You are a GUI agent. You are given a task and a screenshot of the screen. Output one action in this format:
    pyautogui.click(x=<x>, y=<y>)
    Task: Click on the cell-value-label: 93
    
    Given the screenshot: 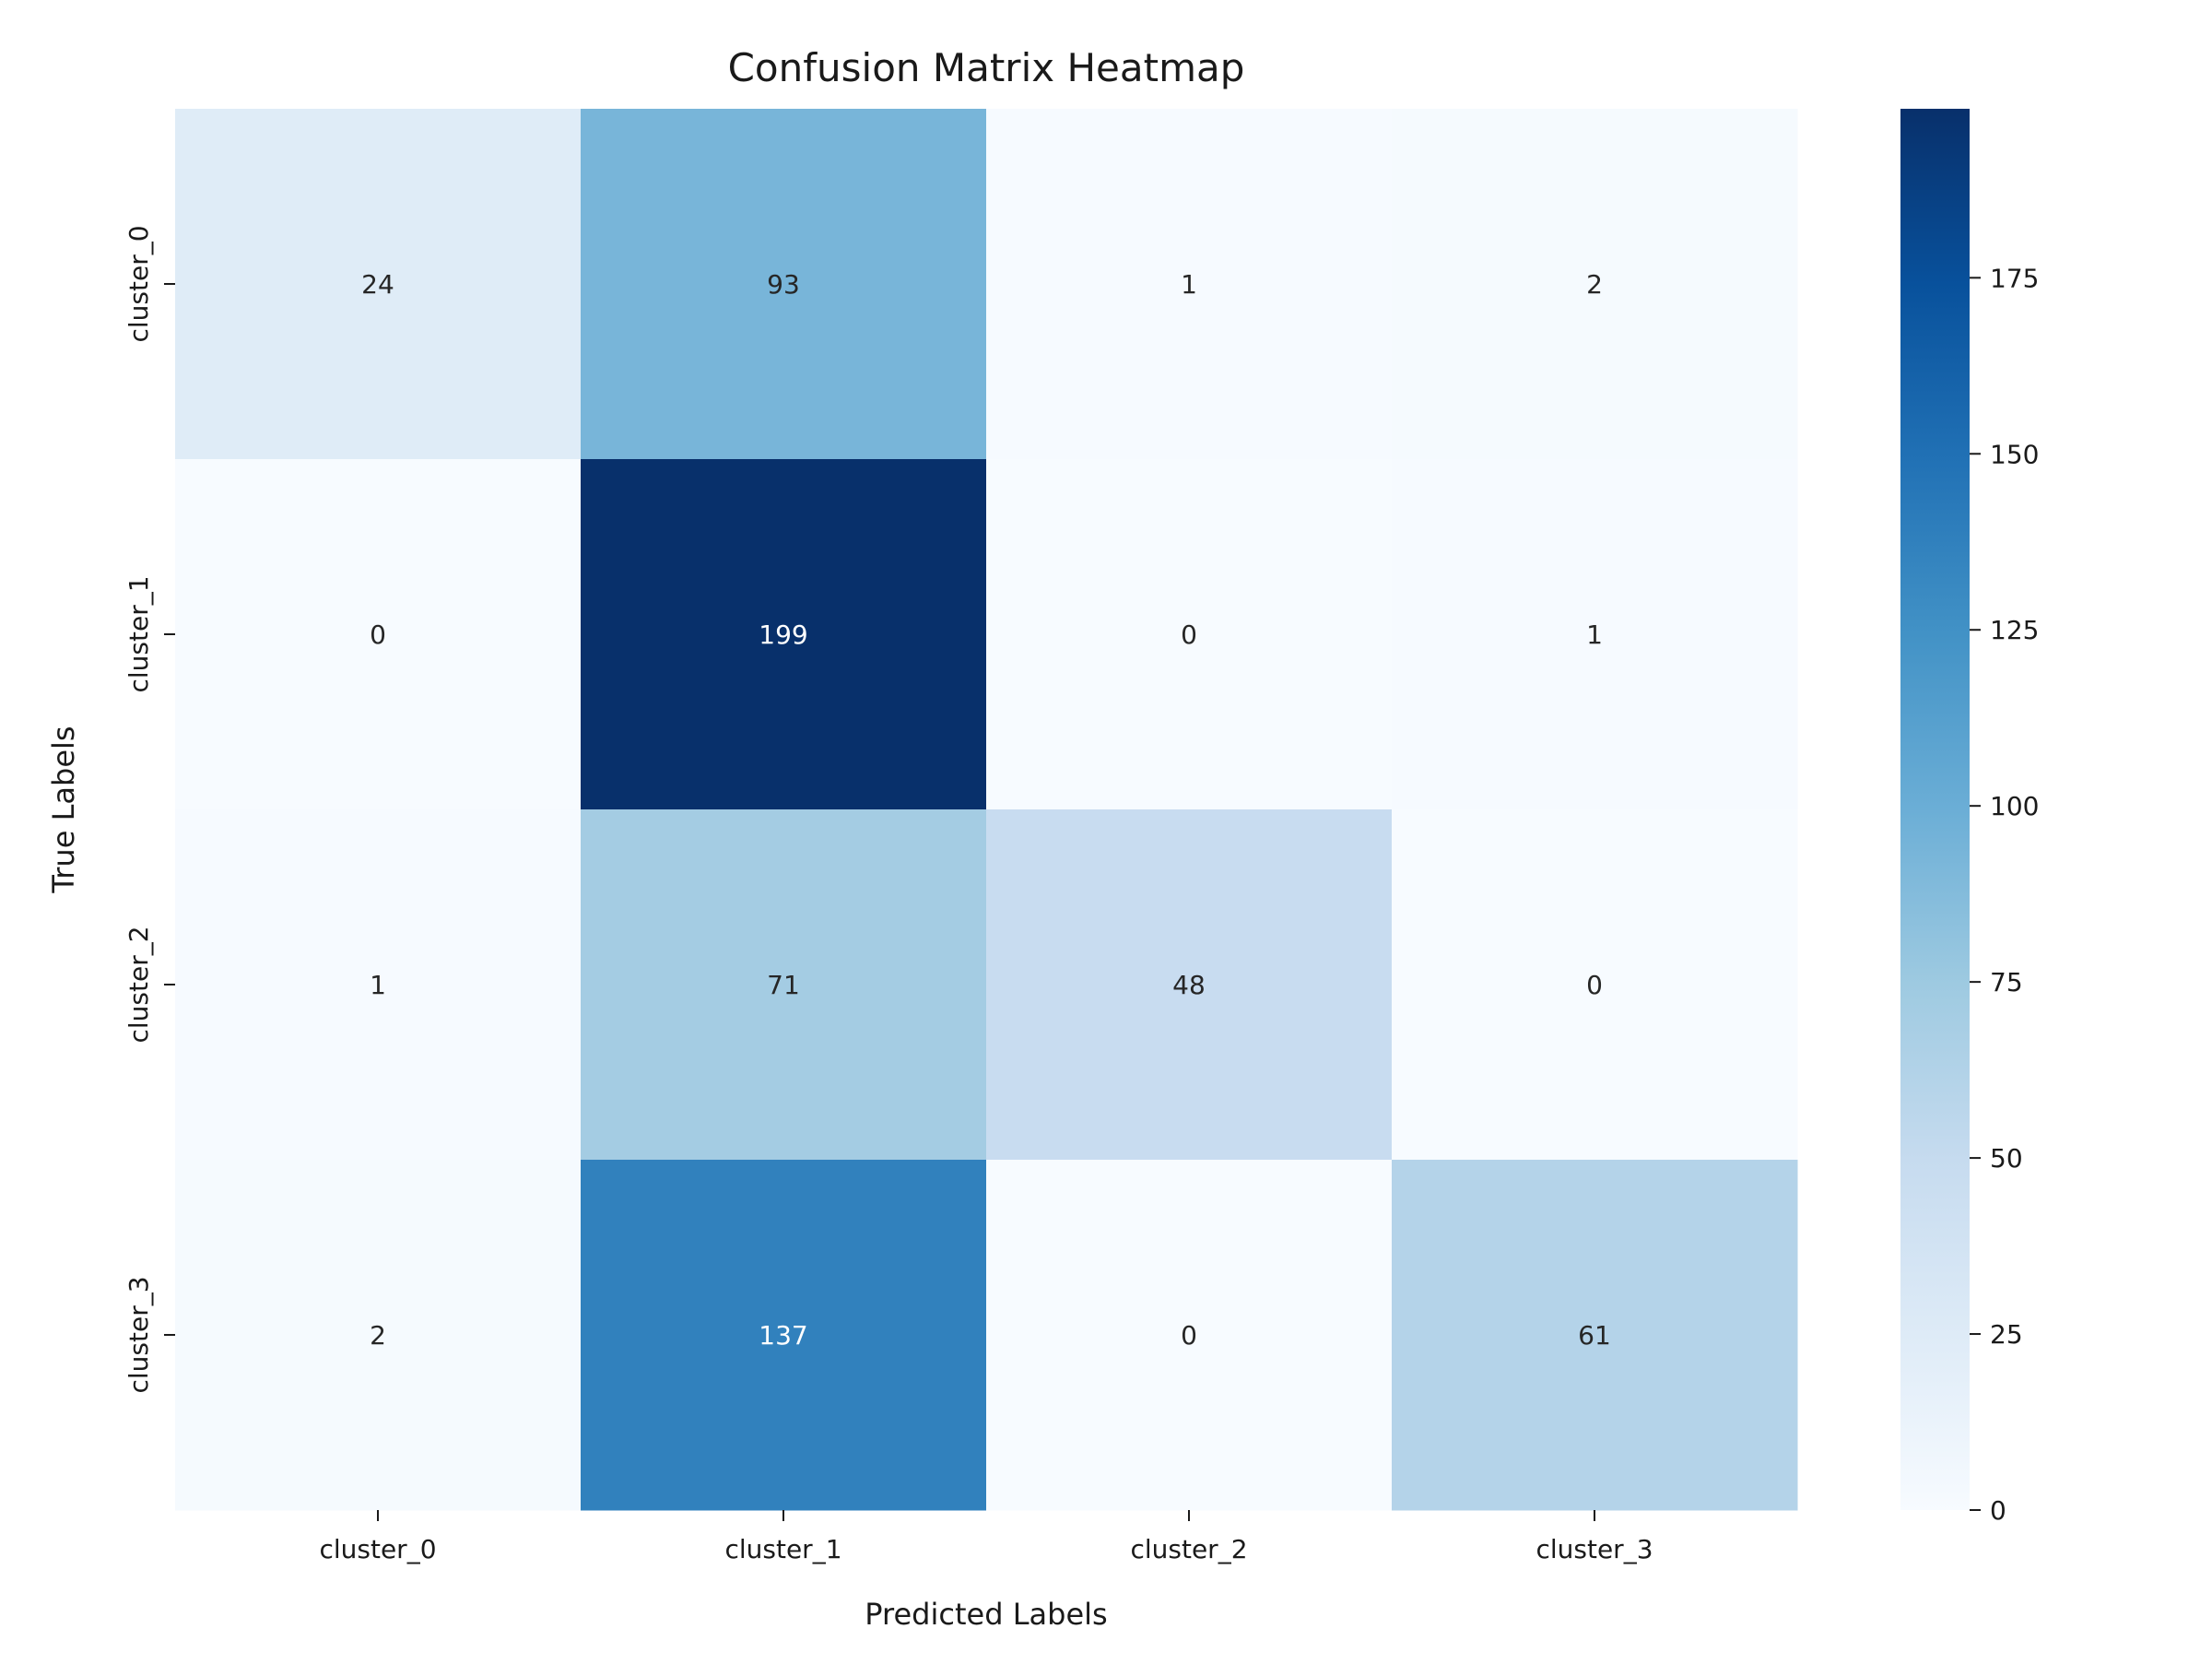 What is the action you would take?
    pyautogui.click(x=783, y=284)
    